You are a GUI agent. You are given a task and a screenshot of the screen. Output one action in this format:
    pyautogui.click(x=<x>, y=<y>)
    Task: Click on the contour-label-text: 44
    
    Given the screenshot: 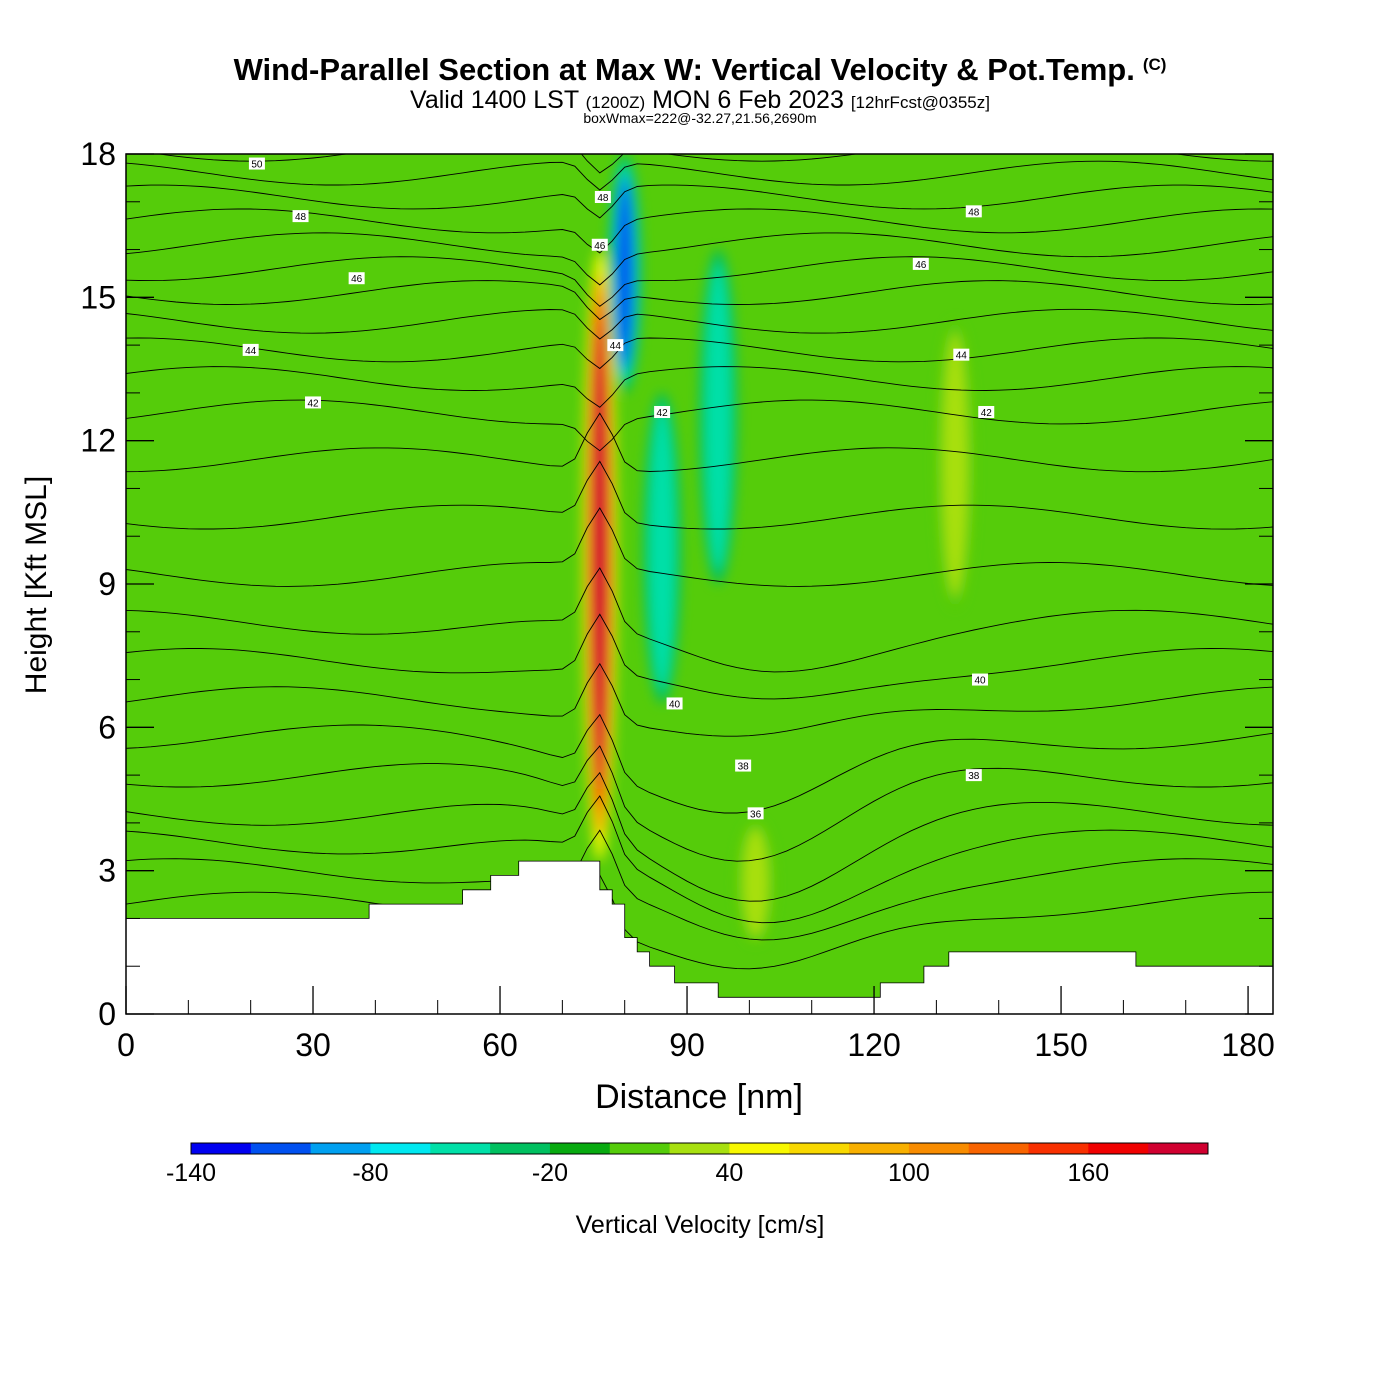 What is the action you would take?
    pyautogui.click(x=962, y=356)
    